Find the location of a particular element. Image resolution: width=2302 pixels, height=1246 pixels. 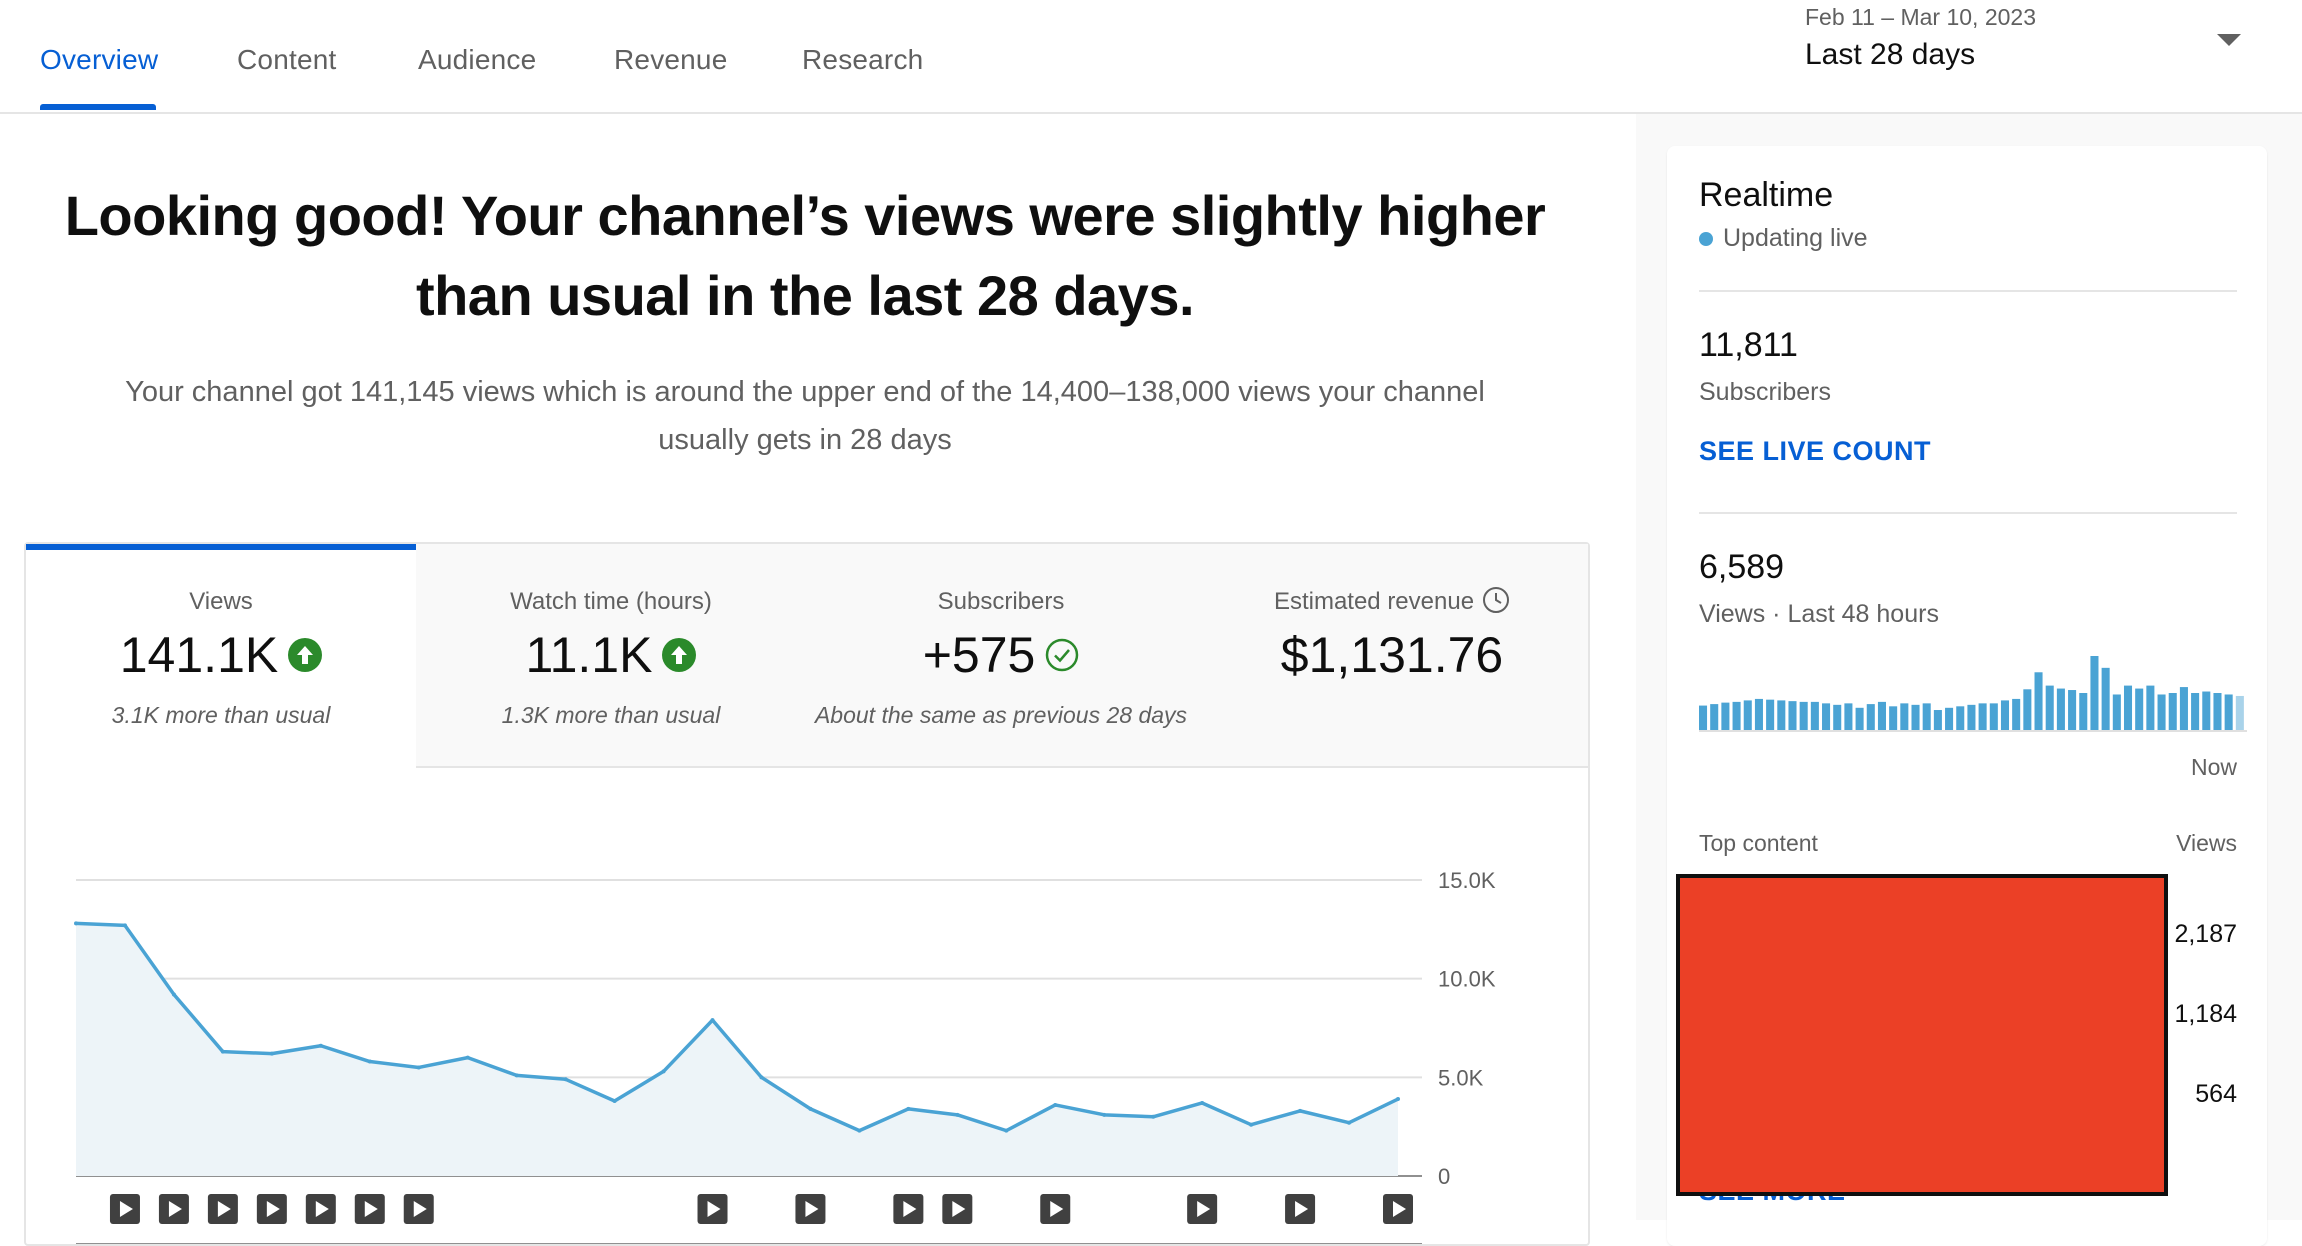

clock-icon is located at coordinates (1496, 600).